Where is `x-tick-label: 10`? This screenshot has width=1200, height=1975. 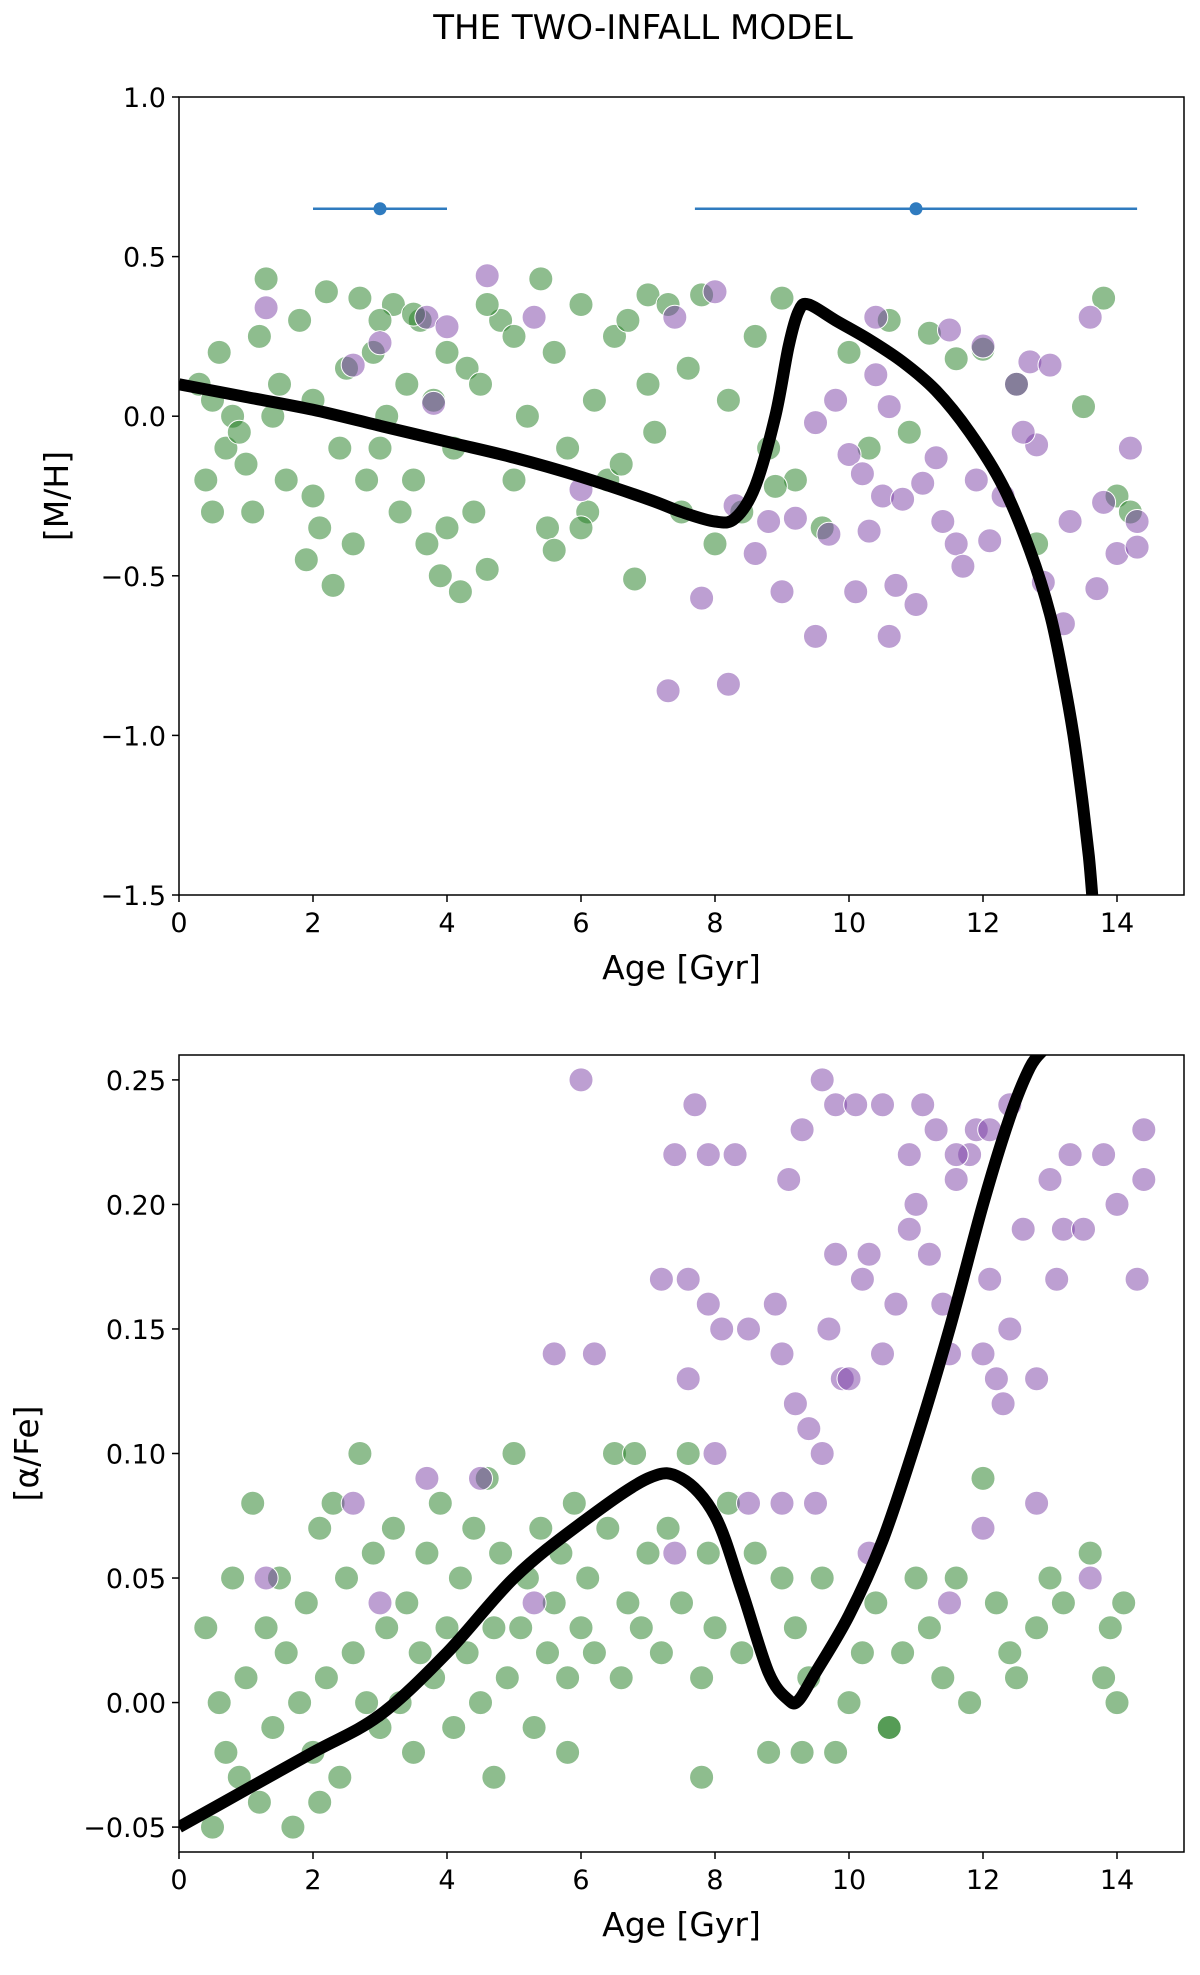
x-tick-label: 10 is located at coordinates (849, 923).